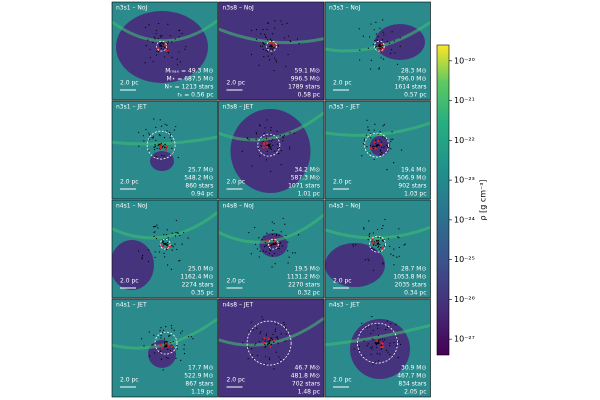 The image size is (600, 400). Describe the element at coordinates (464, 219) in the screenshot. I see `colorbar-tick-label: 10⁻²⁴` at that location.